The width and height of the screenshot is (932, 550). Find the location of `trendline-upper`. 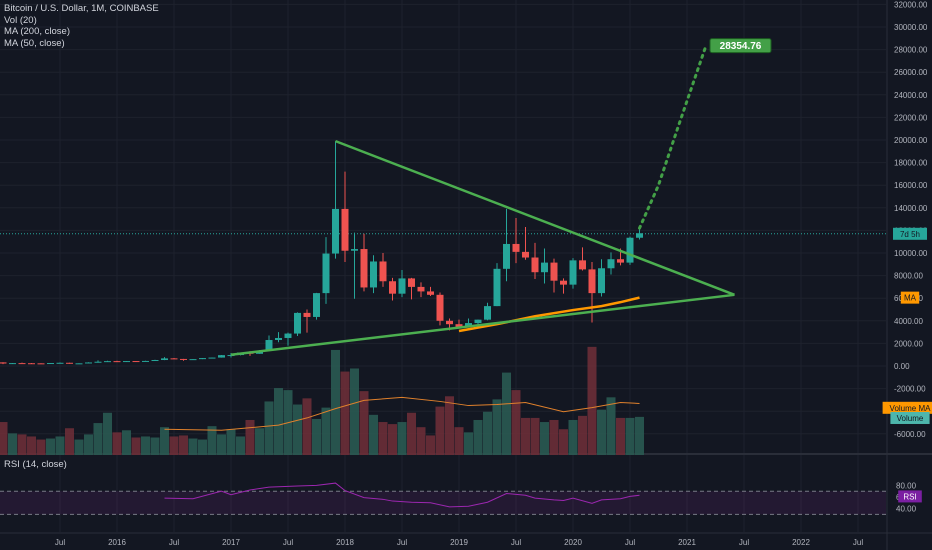

trendline-upper is located at coordinates (535, 217).